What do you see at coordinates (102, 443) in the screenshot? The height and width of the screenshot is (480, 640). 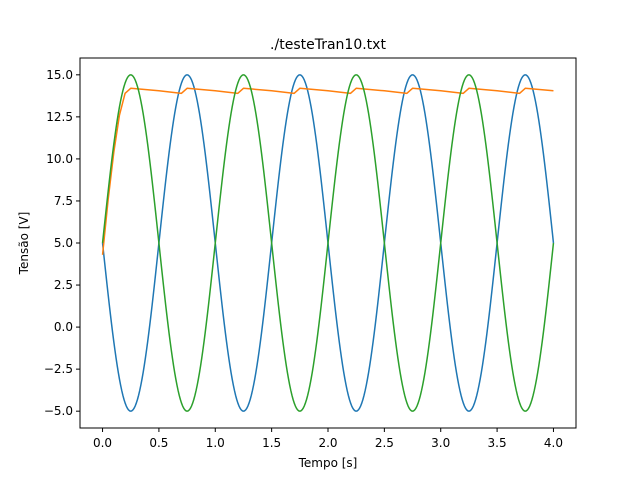 I see `x-tick-label: 0.0` at bounding box center [102, 443].